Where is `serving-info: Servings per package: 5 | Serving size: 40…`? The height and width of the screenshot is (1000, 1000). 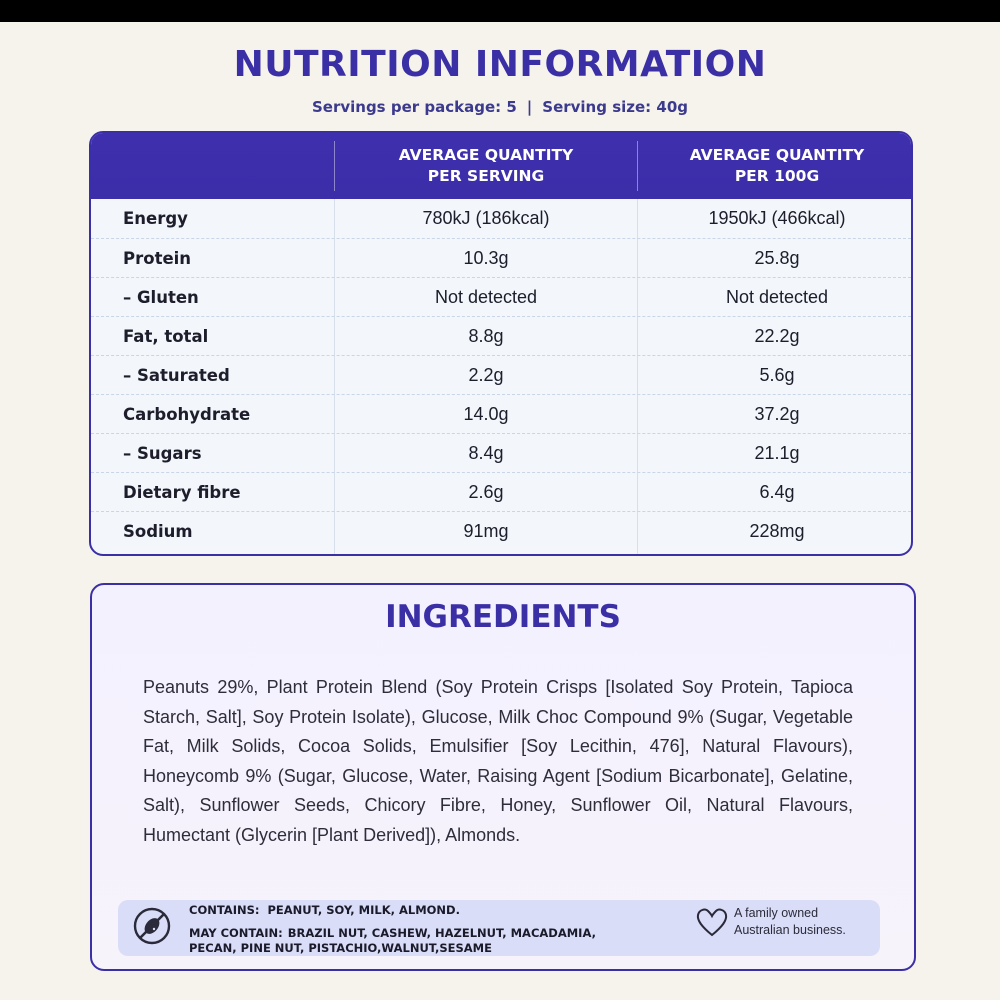 serving-info: Servings per package: 5 | Serving size: 40… is located at coordinates (500, 107).